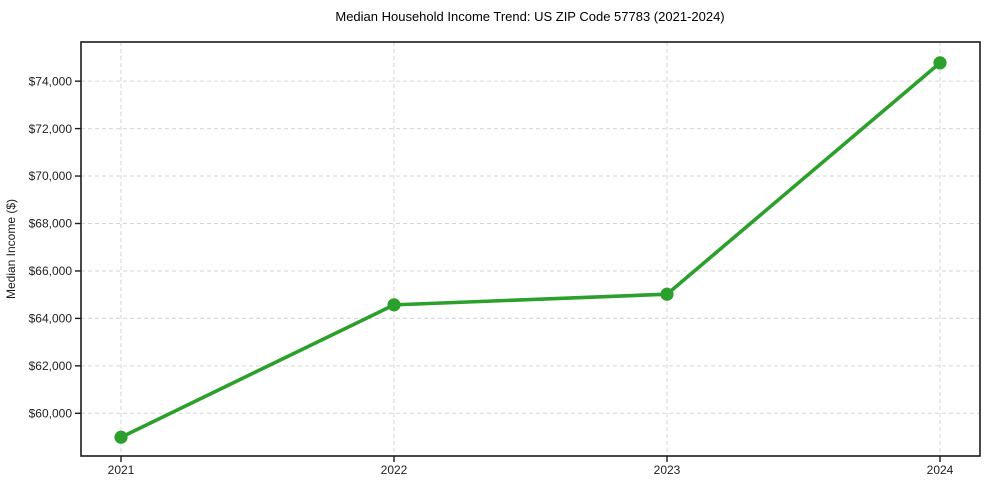  Describe the element at coordinates (51, 224) in the screenshot. I see `y-tick-label: $68,000` at that location.